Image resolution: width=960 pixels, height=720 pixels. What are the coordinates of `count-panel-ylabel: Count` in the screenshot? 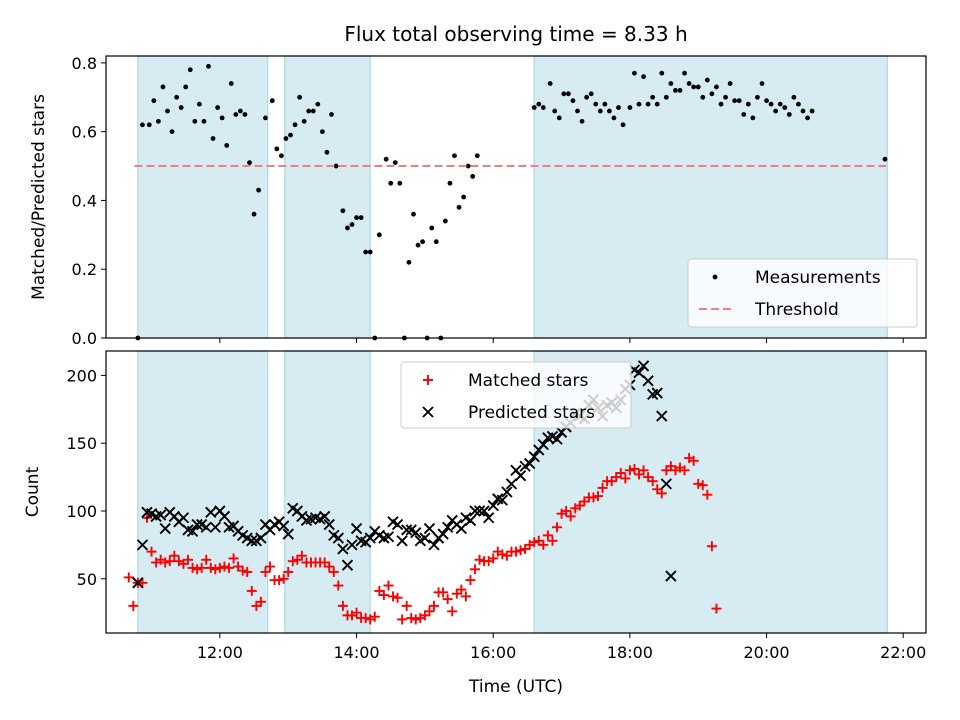 It's located at (33, 491).